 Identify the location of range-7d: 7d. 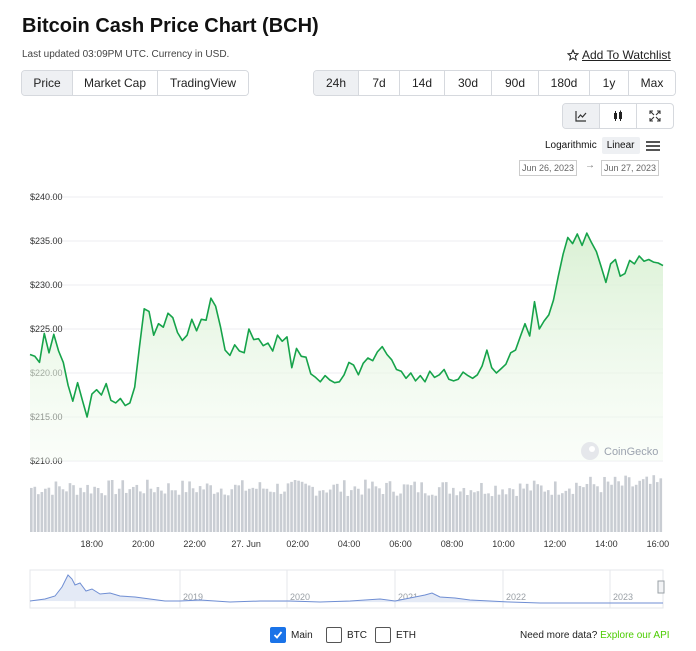
(379, 83).